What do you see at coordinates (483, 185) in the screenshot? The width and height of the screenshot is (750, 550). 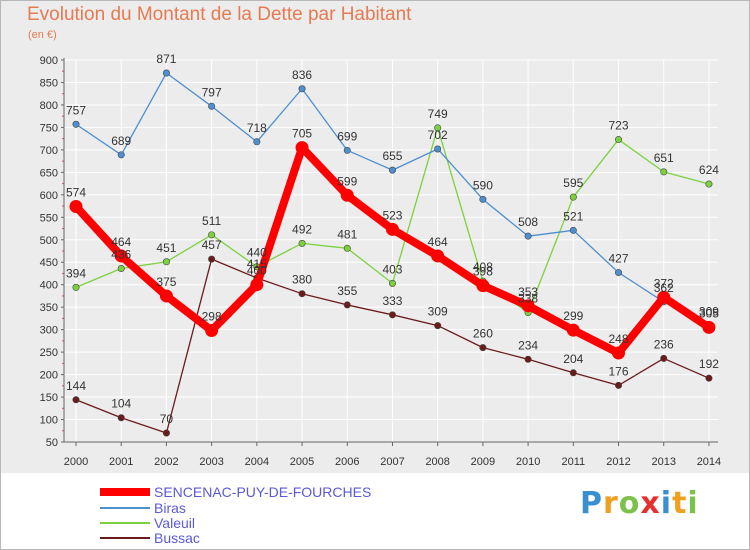 I see `data-label: 590` at bounding box center [483, 185].